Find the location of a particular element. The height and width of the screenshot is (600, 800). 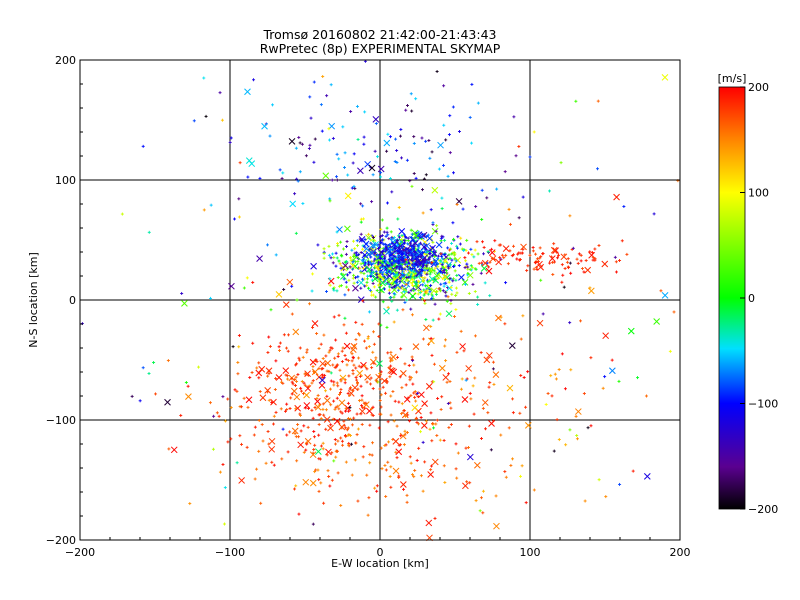

colorbar-tick-label: 100 is located at coordinates (758, 193).